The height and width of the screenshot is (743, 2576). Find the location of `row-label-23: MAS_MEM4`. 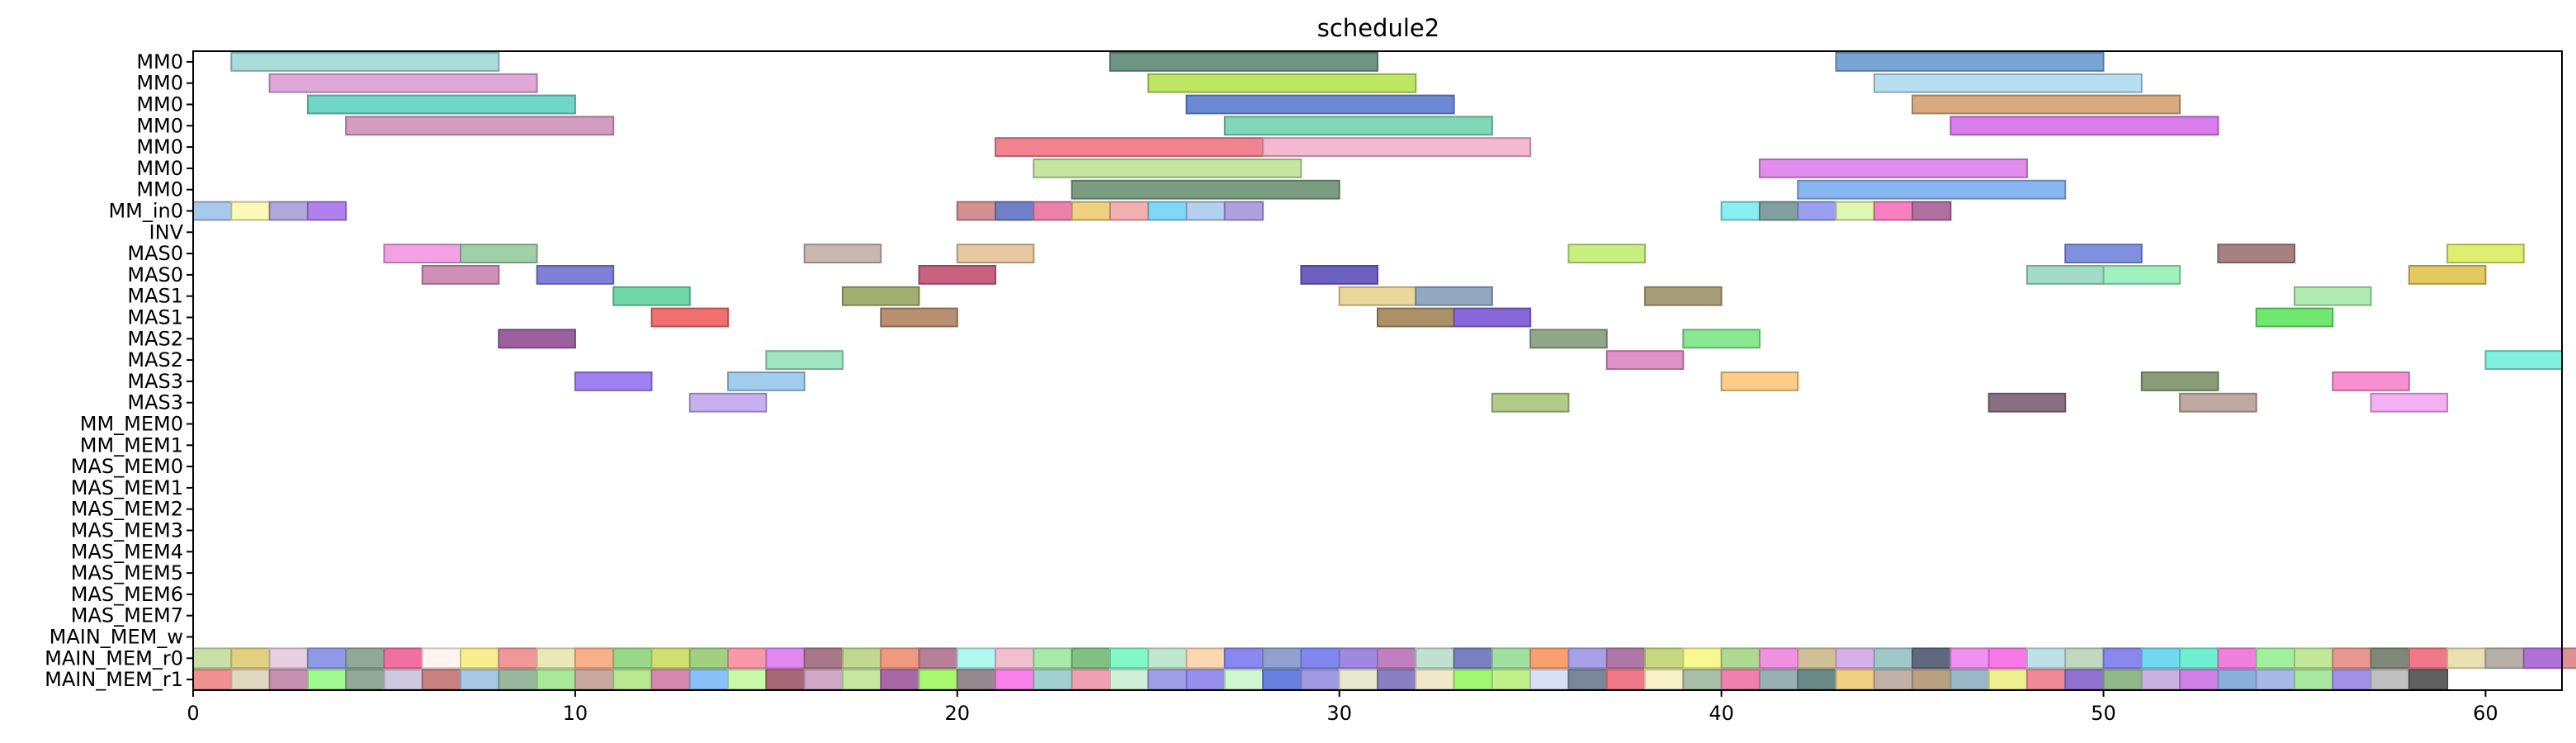

row-label-23: MAS_MEM4 is located at coordinates (127, 552).